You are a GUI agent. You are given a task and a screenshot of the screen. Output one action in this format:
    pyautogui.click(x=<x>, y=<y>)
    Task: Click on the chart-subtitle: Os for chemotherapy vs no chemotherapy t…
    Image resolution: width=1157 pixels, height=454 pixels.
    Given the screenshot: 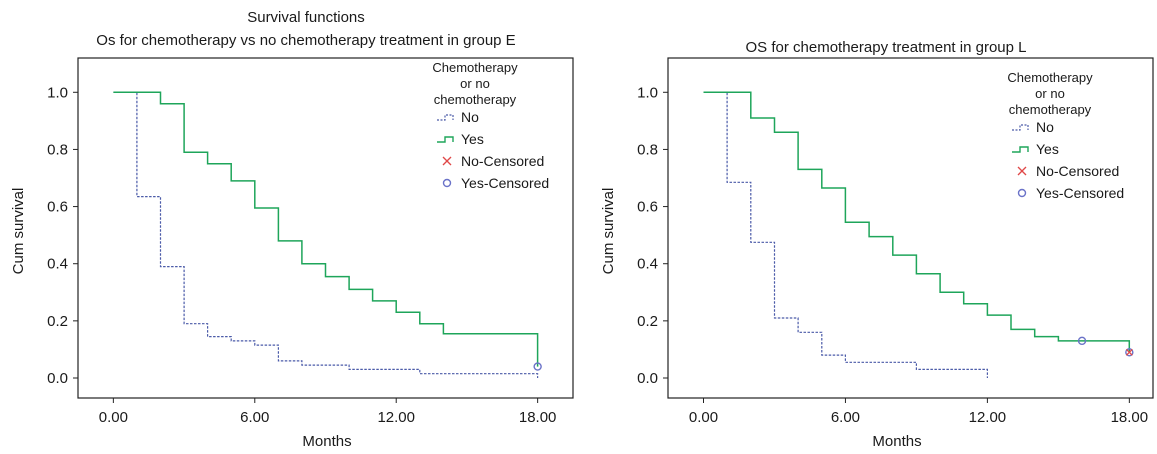 What is the action you would take?
    pyautogui.click(x=305, y=40)
    